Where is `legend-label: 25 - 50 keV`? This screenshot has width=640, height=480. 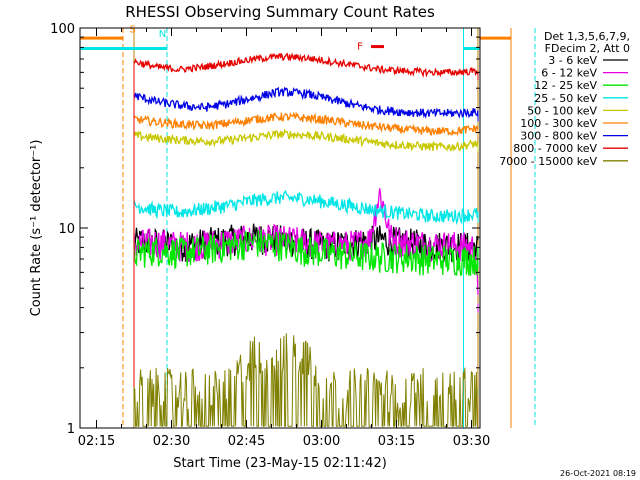 legend-label: 25 - 50 keV is located at coordinates (565, 98).